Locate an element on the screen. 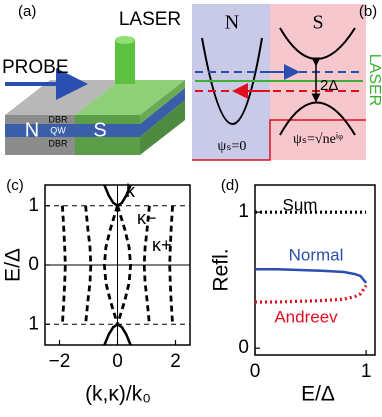 The image size is (382, 417). y-axis-label: Refl. is located at coordinates (221, 269).